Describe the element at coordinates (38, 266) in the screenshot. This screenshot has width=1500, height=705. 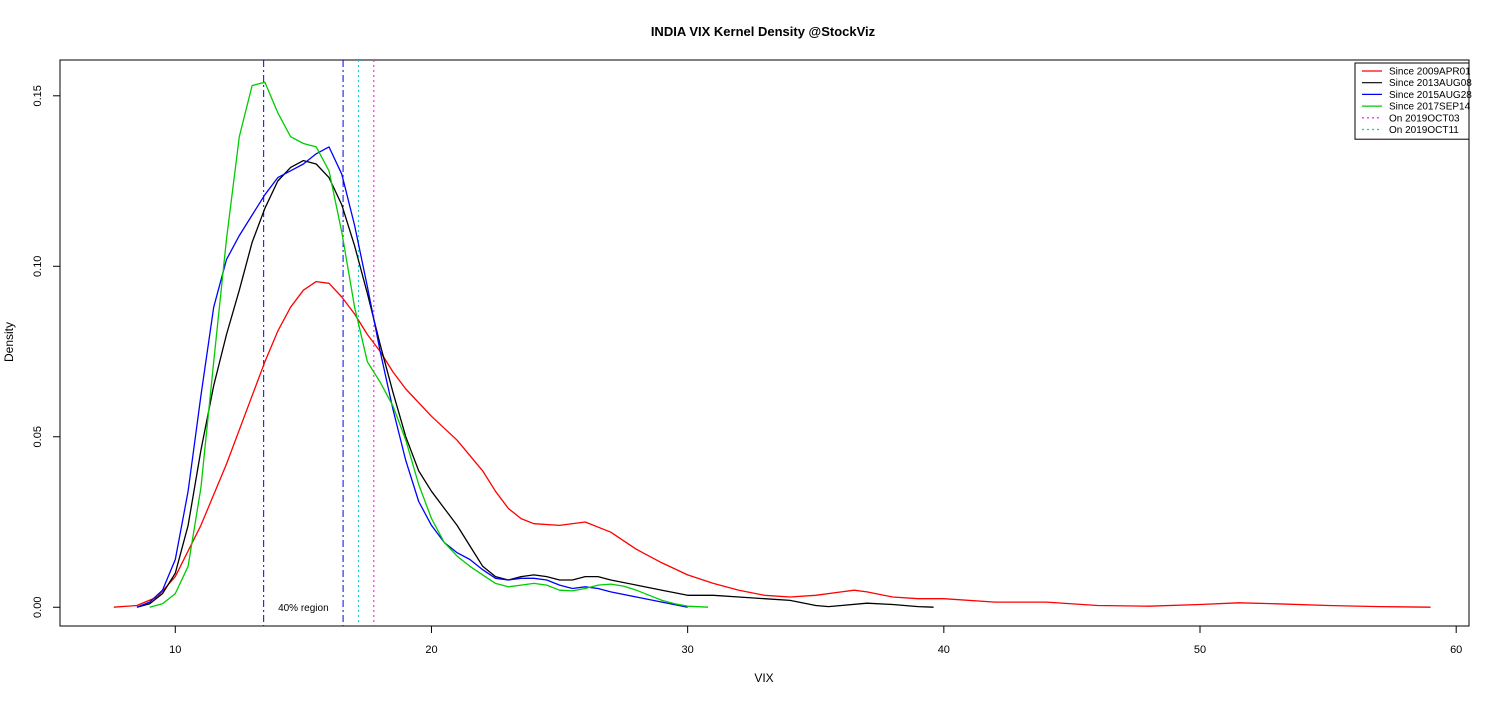
I see `y-tick-label-2: 0.10` at that location.